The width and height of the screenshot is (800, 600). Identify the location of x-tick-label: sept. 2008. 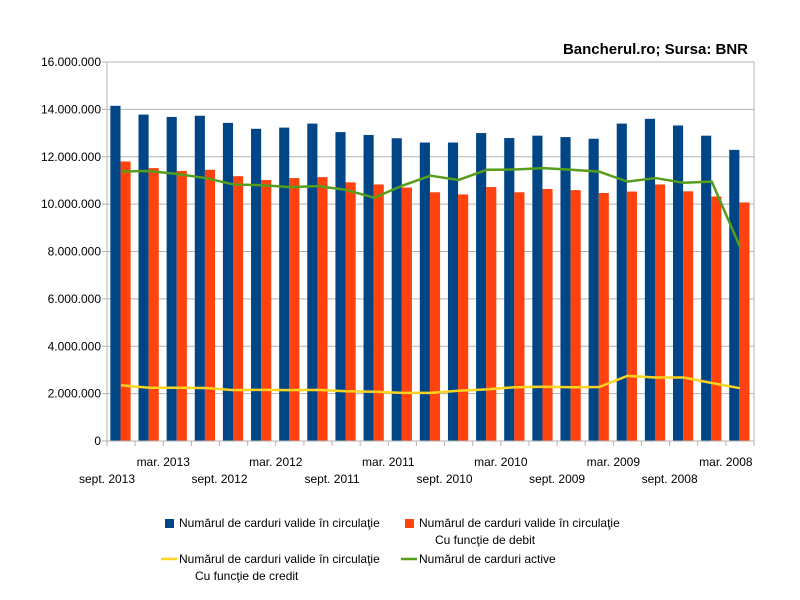
(670, 479).